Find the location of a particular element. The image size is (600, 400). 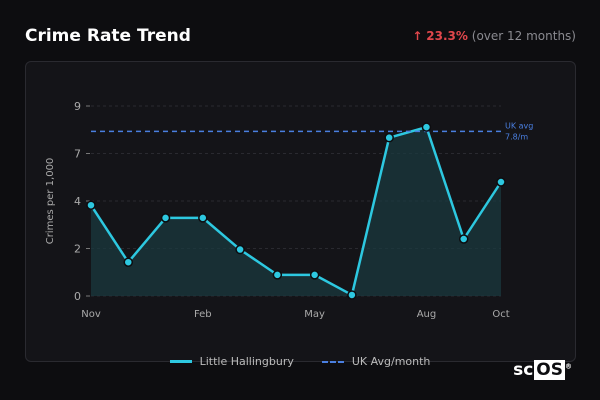

change-period: (over 12 months) is located at coordinates (523, 36).